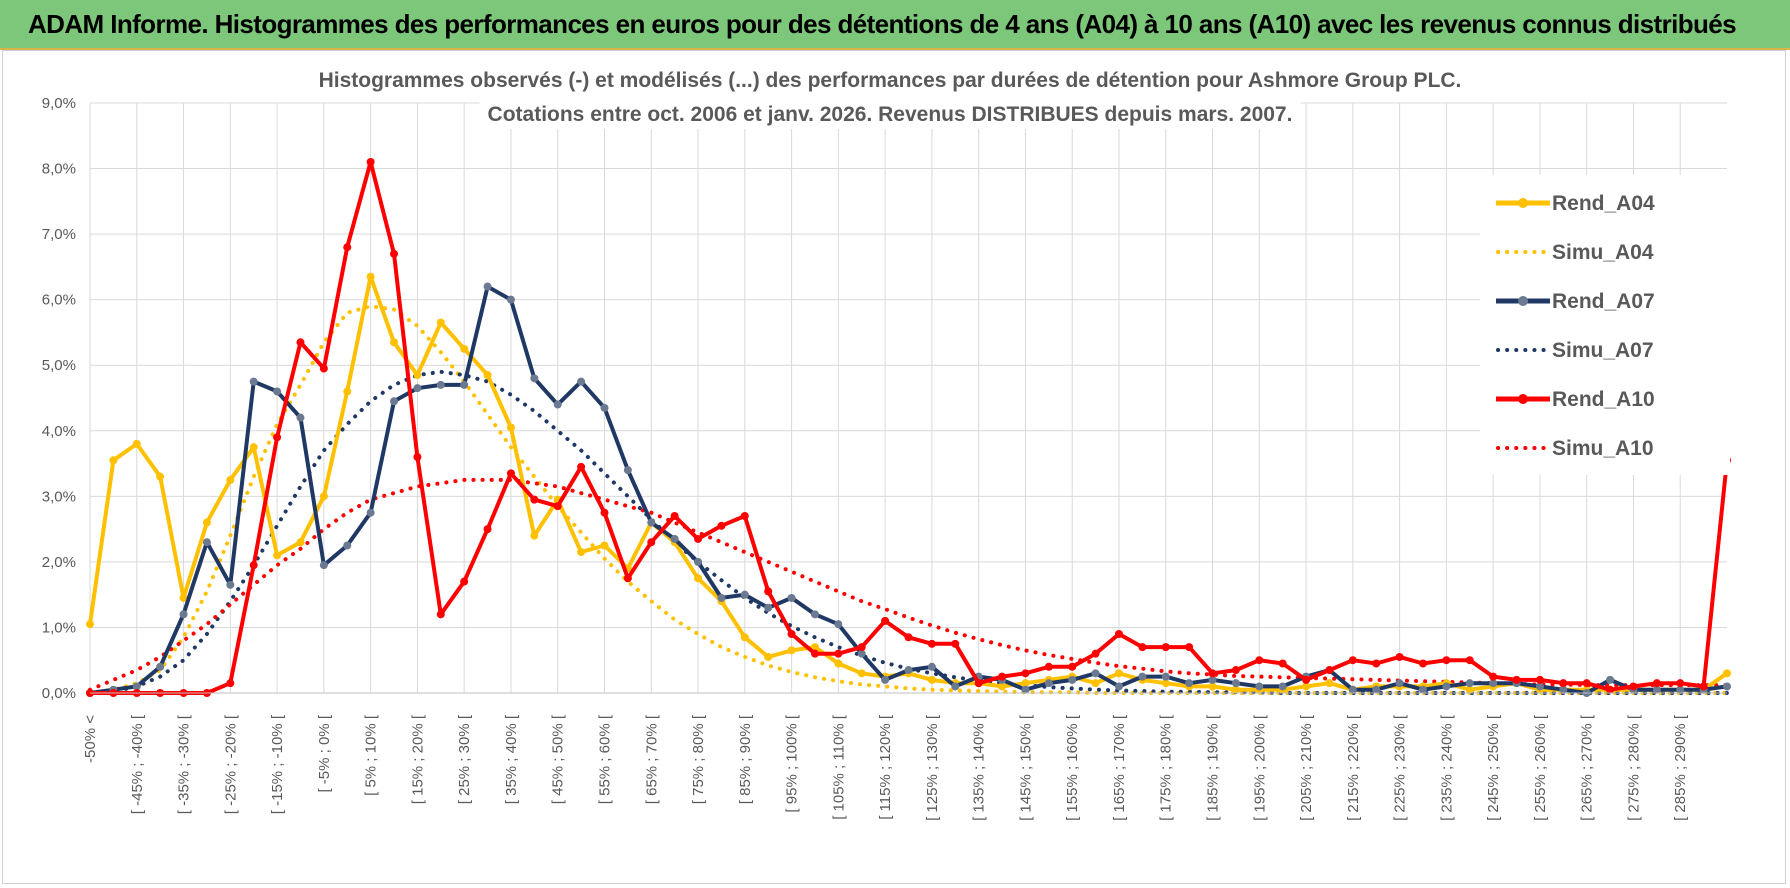 The image size is (1790, 888). I want to click on legend-label: Rend_A07, so click(1603, 301).